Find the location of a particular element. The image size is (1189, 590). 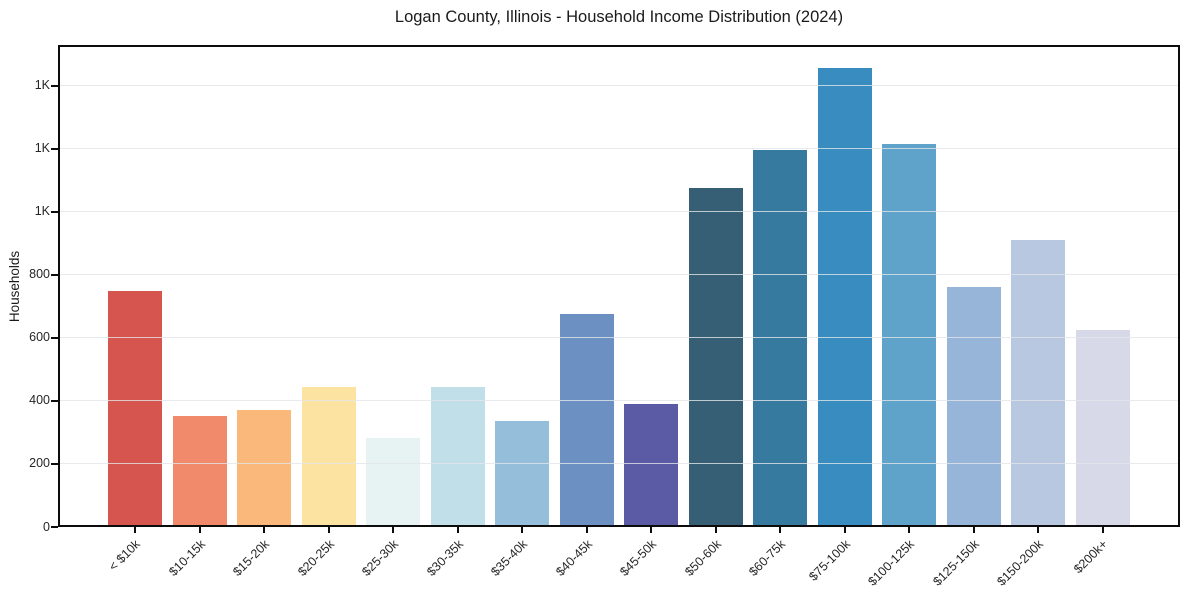

x-tick-label: $15-20k is located at coordinates (251, 558).